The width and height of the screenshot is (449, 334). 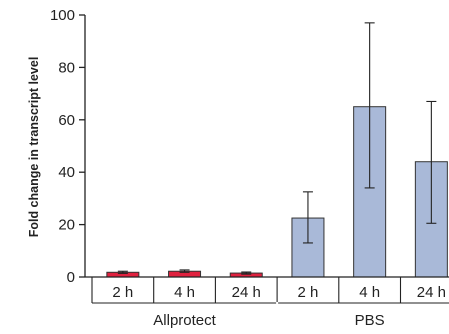 I want to click on y-tick-label: 40, so click(x=66, y=172).